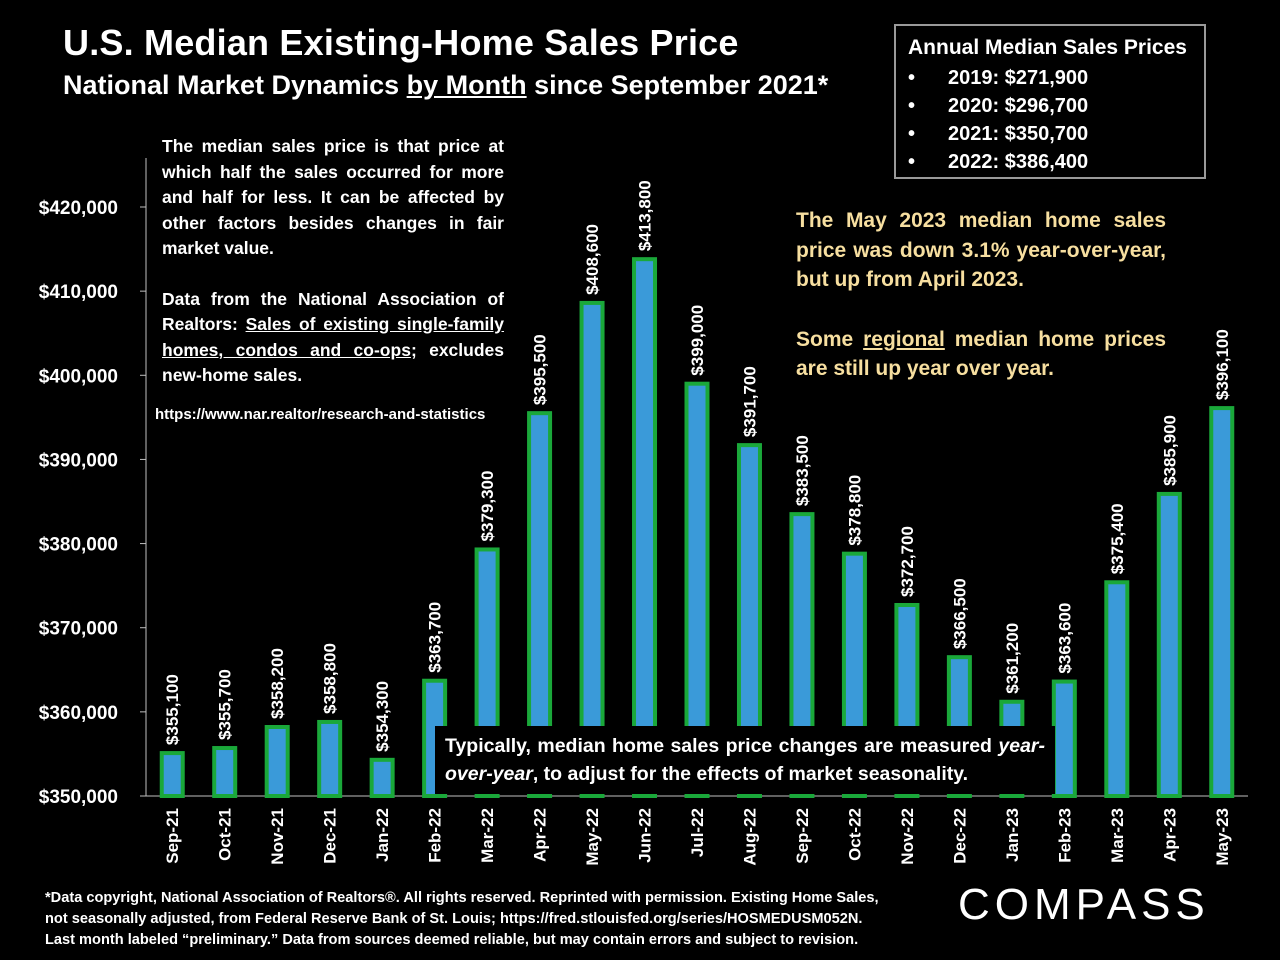 The image size is (1280, 960). Describe the element at coordinates (540, 369) in the screenshot. I see `data-label: $395,500` at that location.